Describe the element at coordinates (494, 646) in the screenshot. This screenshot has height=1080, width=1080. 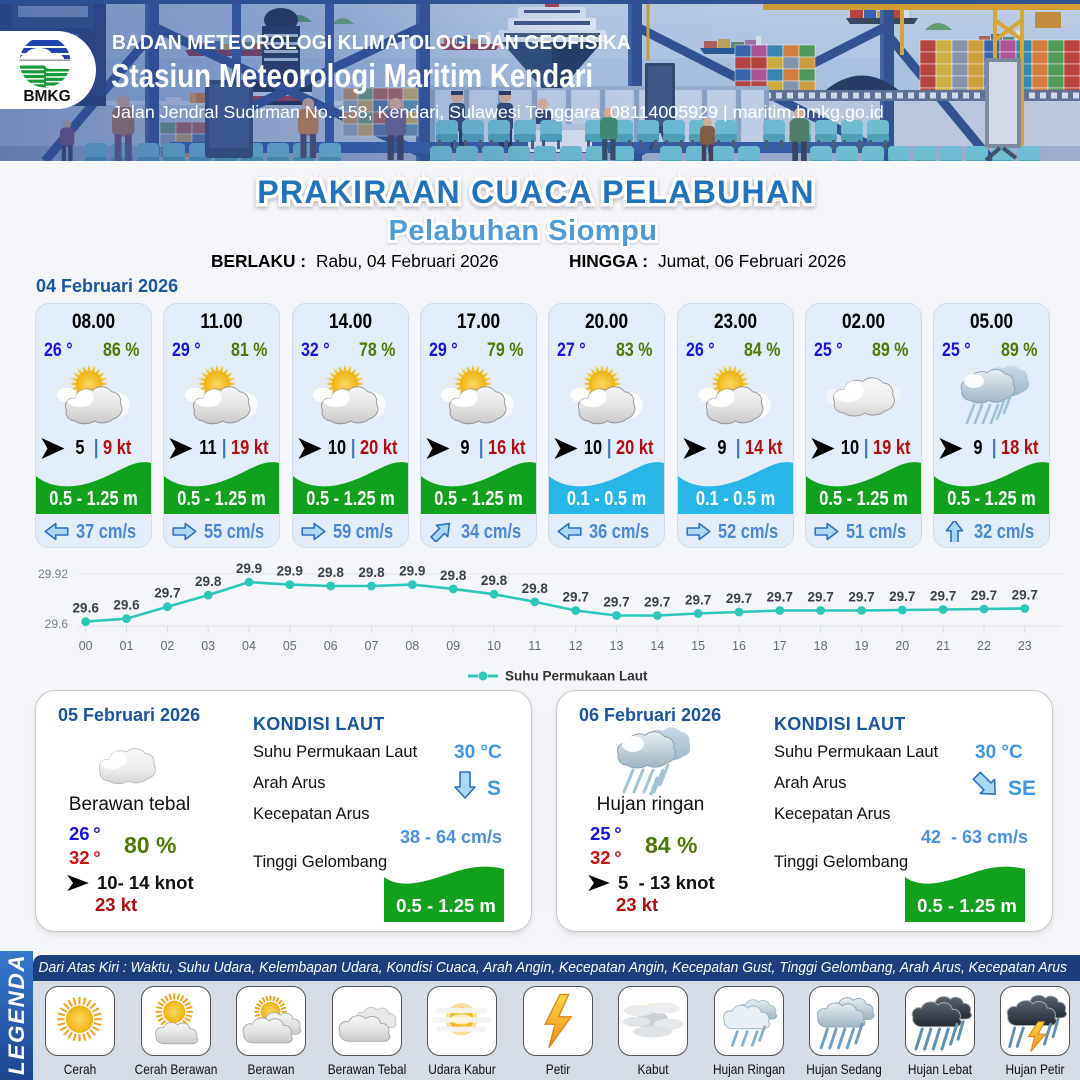
I see `svg-text: 10` at that location.